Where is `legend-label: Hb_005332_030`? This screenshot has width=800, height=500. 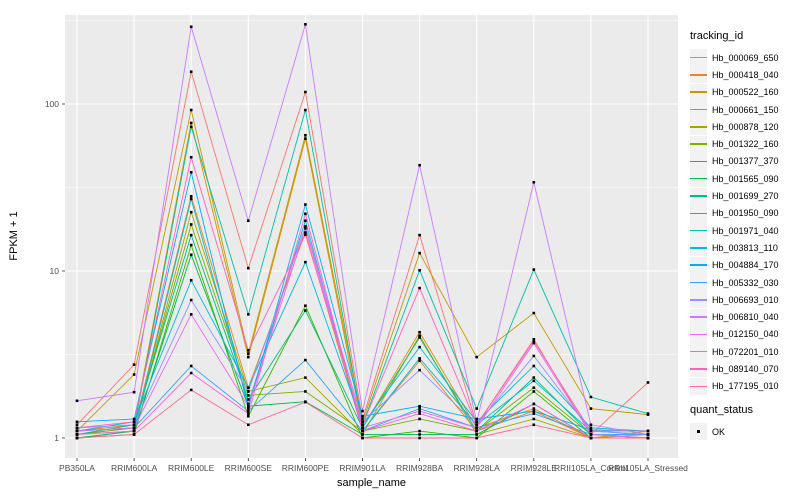 legend-label: Hb_005332_030 is located at coordinates (745, 282).